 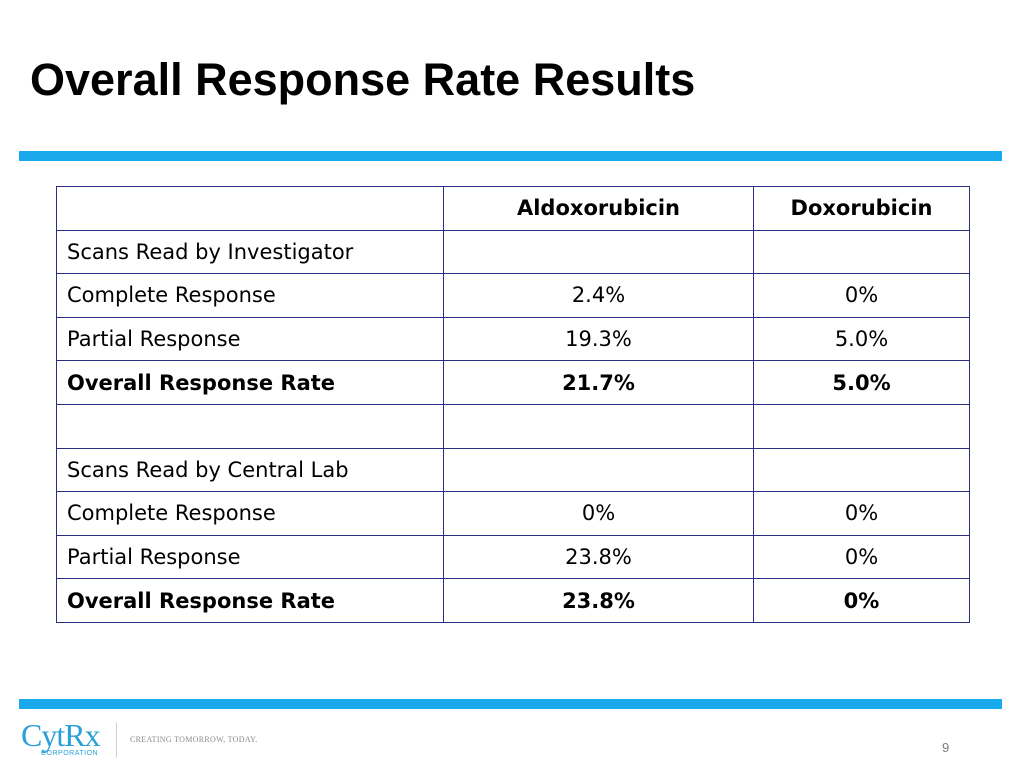 I want to click on table-row-overall-investigator: Overall Response Rate 21.7% 5.0%, so click(x=513, y=382).